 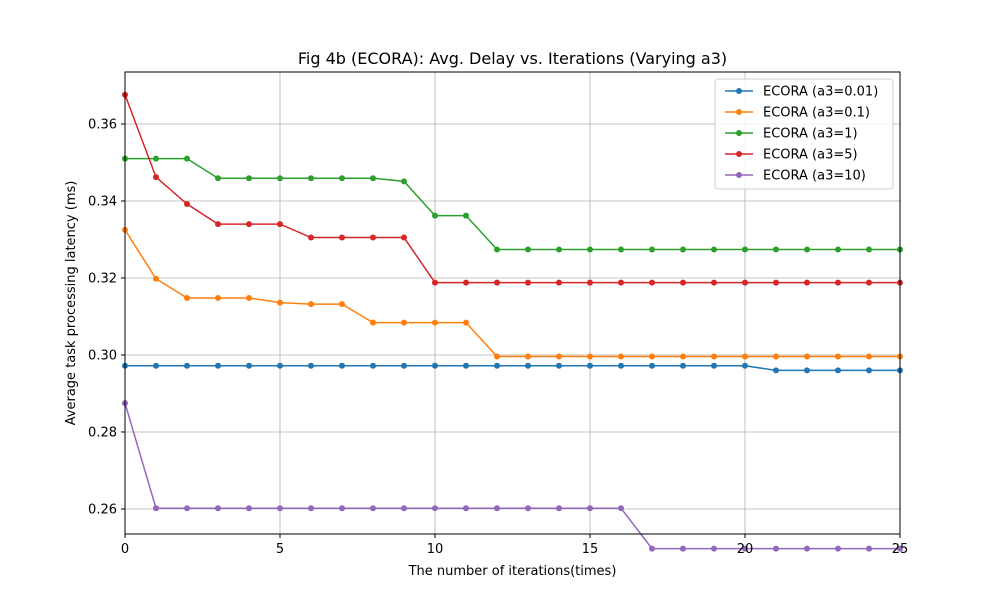 What do you see at coordinates (102, 124) in the screenshot?
I see `y-tick-label: 0.36` at bounding box center [102, 124].